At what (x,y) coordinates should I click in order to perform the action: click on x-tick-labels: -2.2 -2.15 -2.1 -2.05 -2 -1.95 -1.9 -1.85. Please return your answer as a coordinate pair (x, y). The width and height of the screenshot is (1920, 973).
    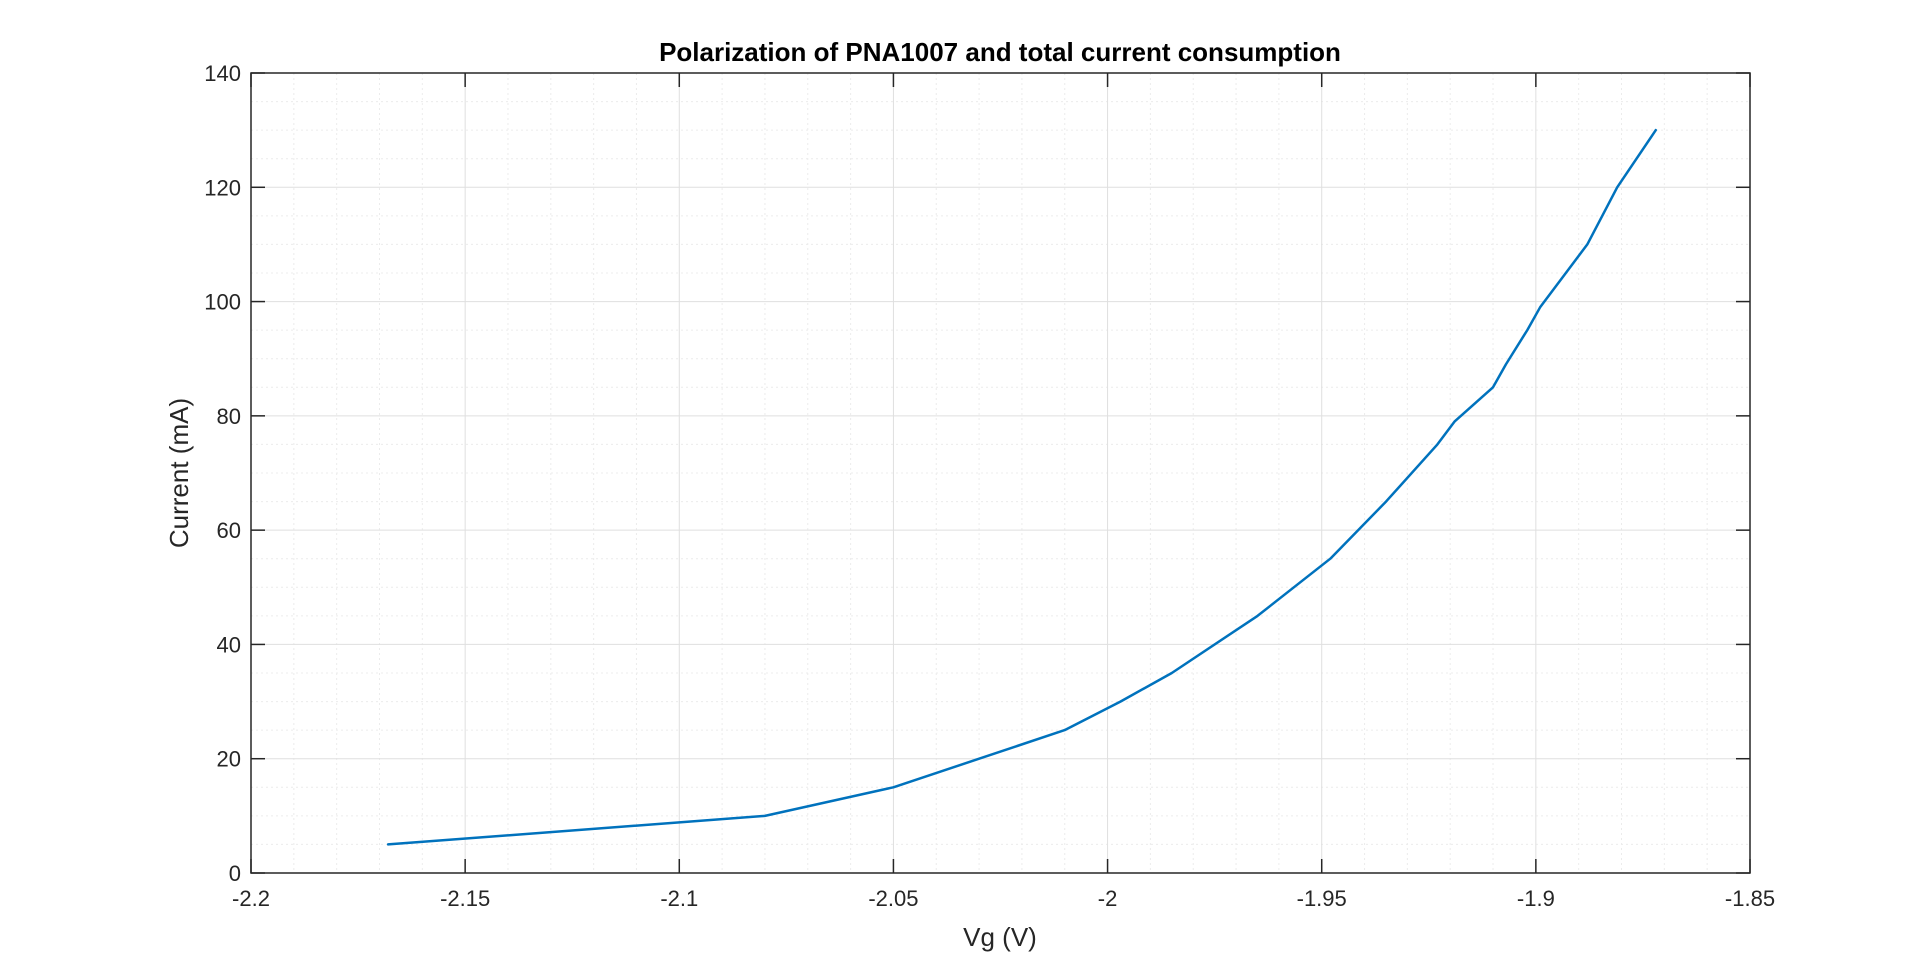
    Looking at the image, I should click on (1003, 898).